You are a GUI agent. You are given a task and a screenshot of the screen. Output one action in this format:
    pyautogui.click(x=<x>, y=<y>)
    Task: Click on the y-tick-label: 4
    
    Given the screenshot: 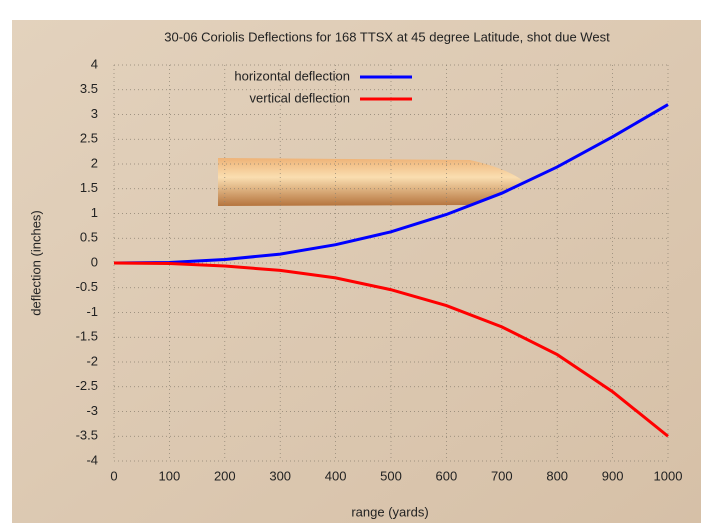 What is the action you would take?
    pyautogui.click(x=94, y=63)
    